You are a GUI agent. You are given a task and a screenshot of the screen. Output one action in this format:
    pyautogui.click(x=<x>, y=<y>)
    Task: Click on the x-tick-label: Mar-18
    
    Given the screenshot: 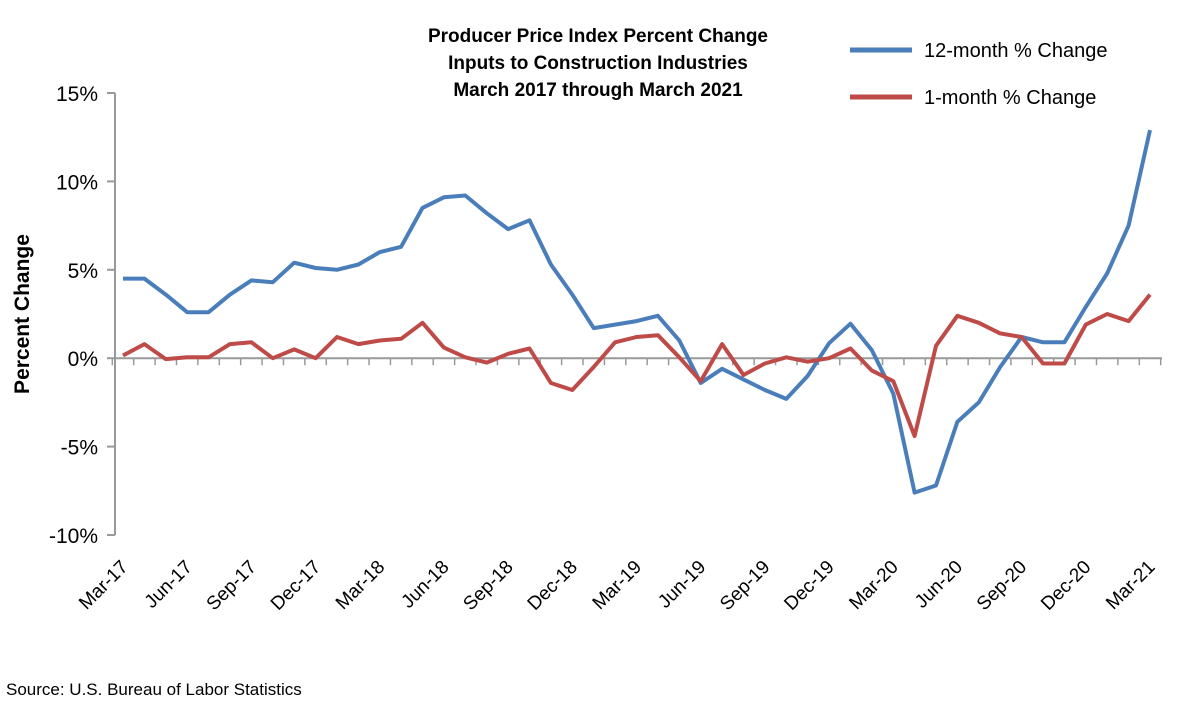 What is the action you would take?
    pyautogui.click(x=360, y=585)
    